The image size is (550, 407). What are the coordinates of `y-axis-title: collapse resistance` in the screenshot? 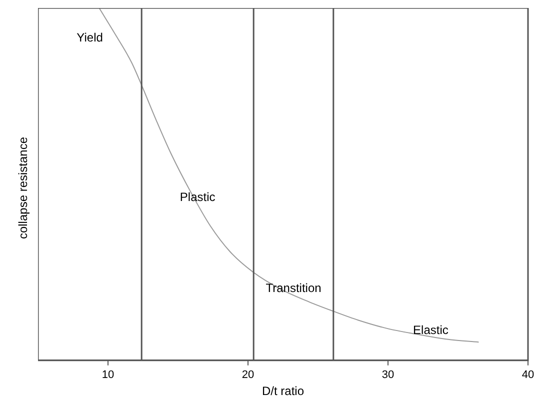 It's located at (23, 188).